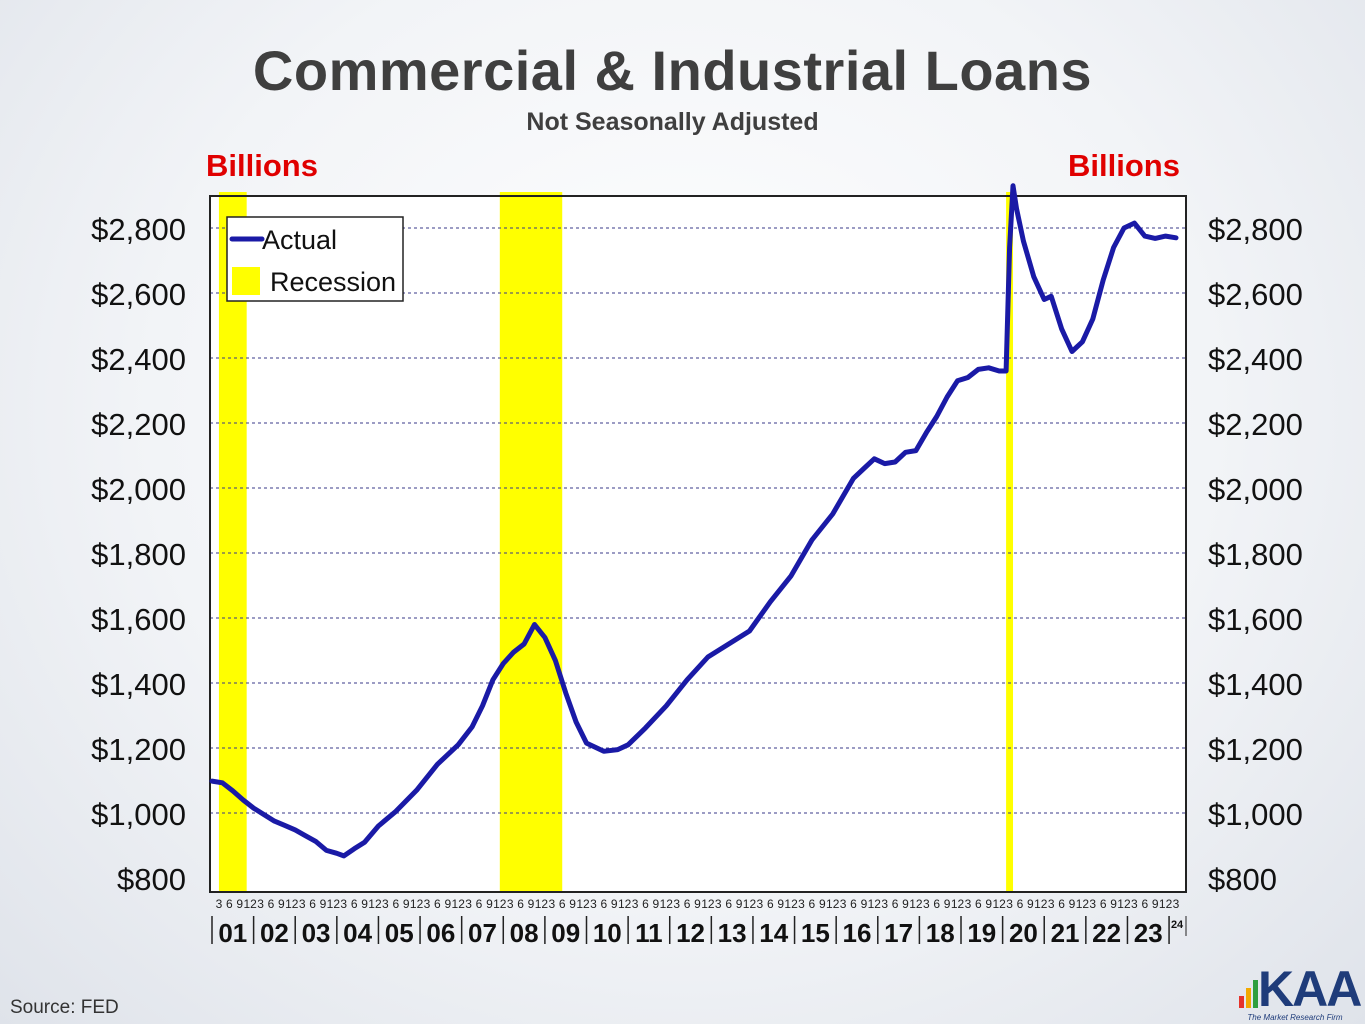 The image size is (1365, 1024). I want to click on source-note: Source: FED, so click(64, 1007).